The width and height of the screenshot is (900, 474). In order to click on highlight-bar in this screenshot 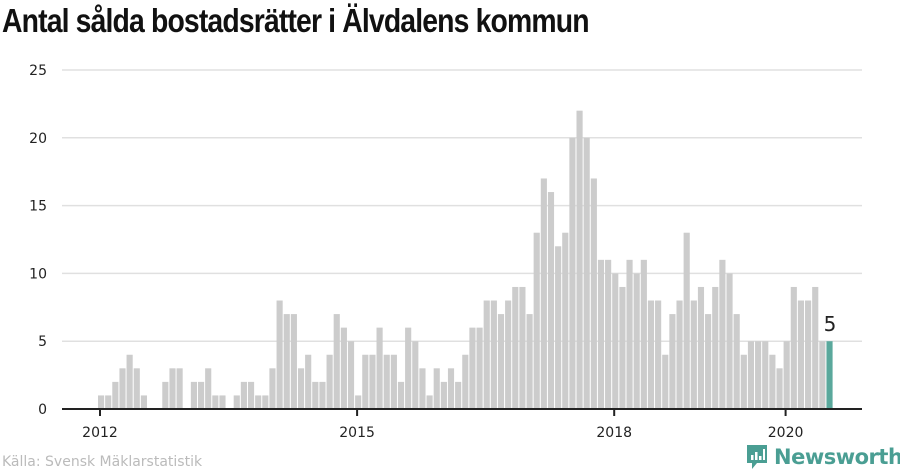, I will do `click(829, 375)`.